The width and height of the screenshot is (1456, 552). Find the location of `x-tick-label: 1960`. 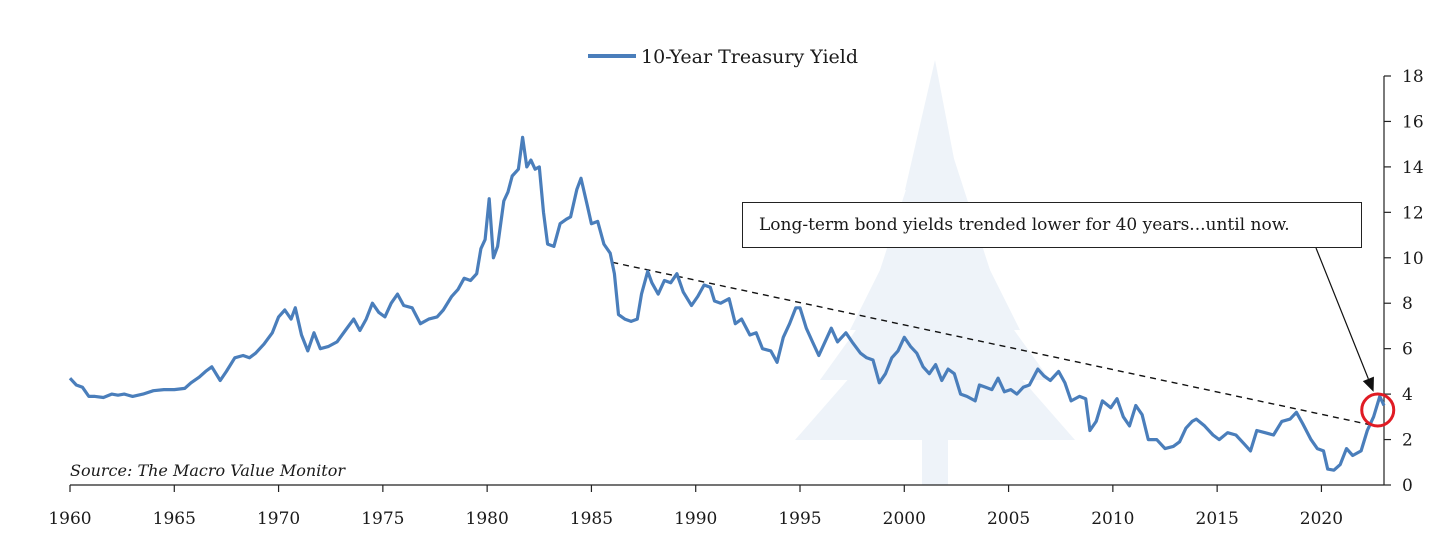

x-tick-label: 1960 is located at coordinates (69, 519).